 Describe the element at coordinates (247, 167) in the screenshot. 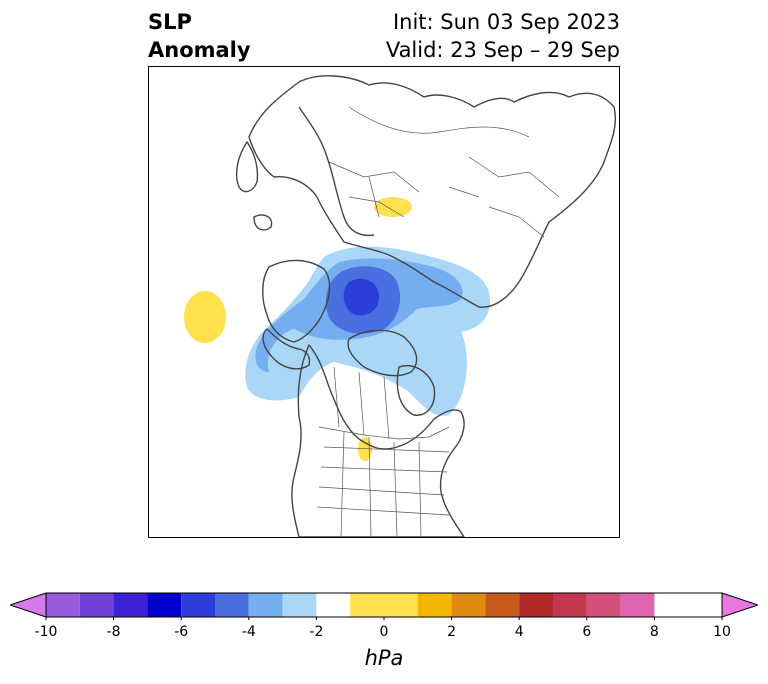

I see `uk-ireland-coastline` at that location.